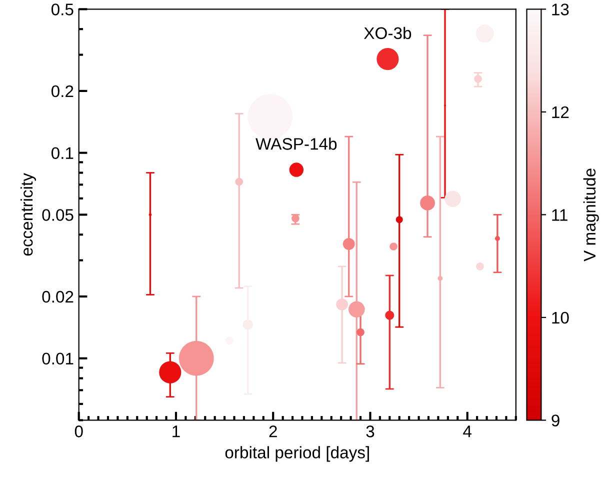  What do you see at coordinates (28, 214) in the screenshot?
I see `y-axis-title: eccentricity` at bounding box center [28, 214].